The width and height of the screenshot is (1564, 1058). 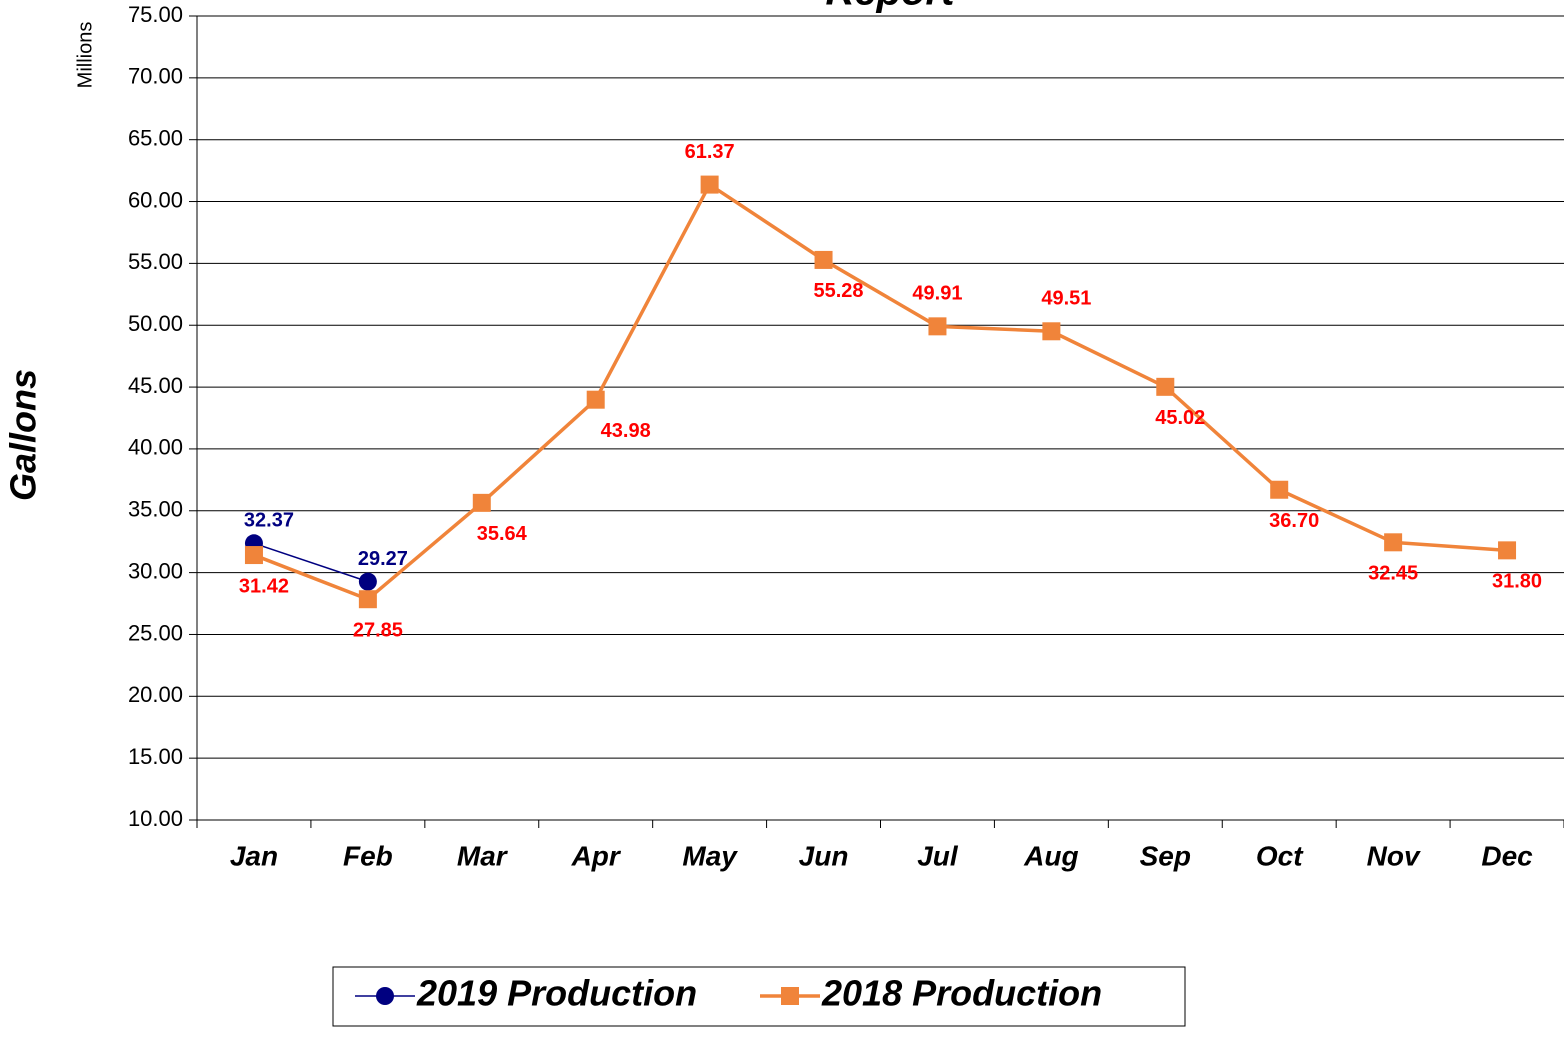 What do you see at coordinates (23, 435) in the screenshot?
I see `y-axis-label: Gallons` at bounding box center [23, 435].